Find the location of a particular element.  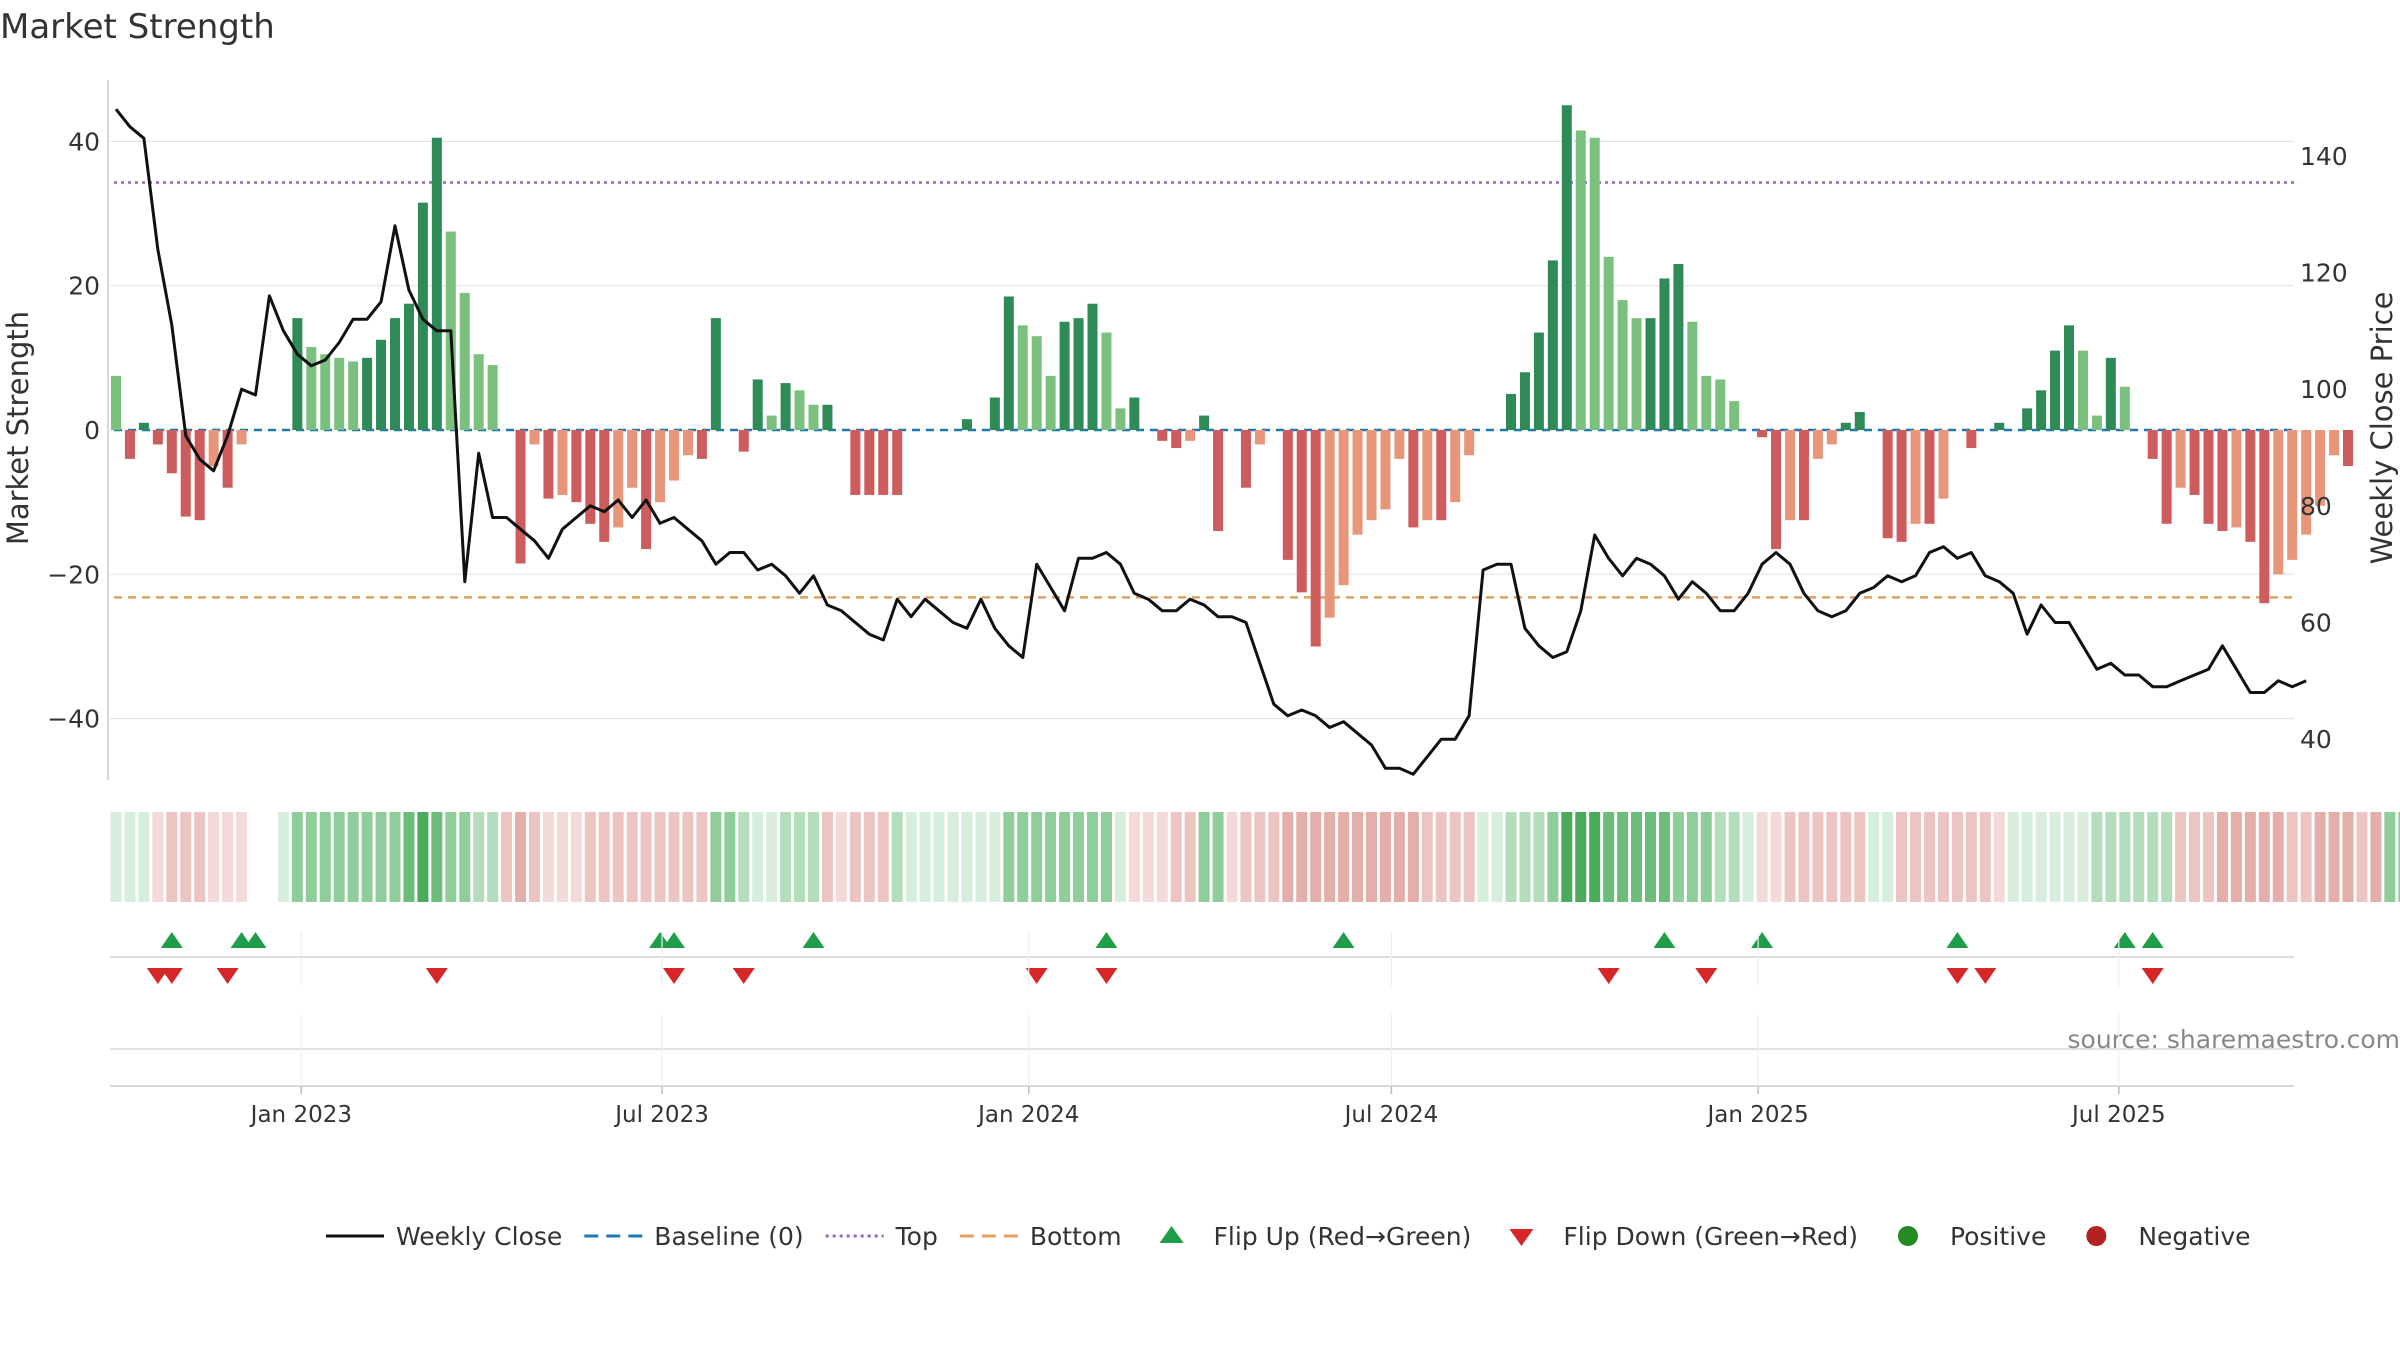

x-tick-label: Jan 2024 is located at coordinates (1027, 1115).